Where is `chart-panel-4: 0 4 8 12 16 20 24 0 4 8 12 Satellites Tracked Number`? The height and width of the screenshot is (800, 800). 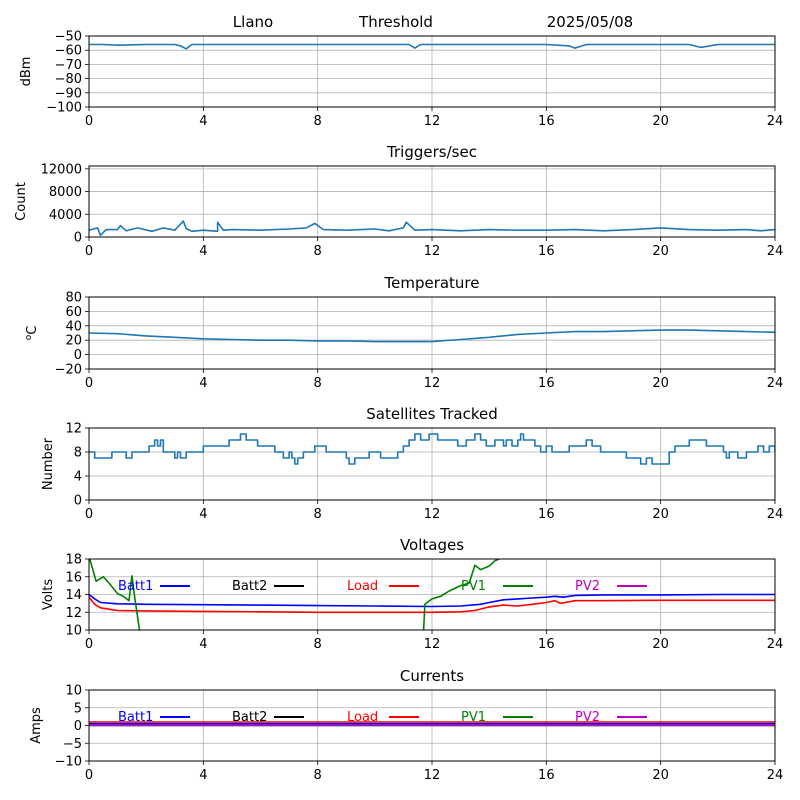
chart-panel-4: 0 4 8 12 16 20 24 0 4 8 12 Satellites Tracked Number is located at coordinates (412, 463).